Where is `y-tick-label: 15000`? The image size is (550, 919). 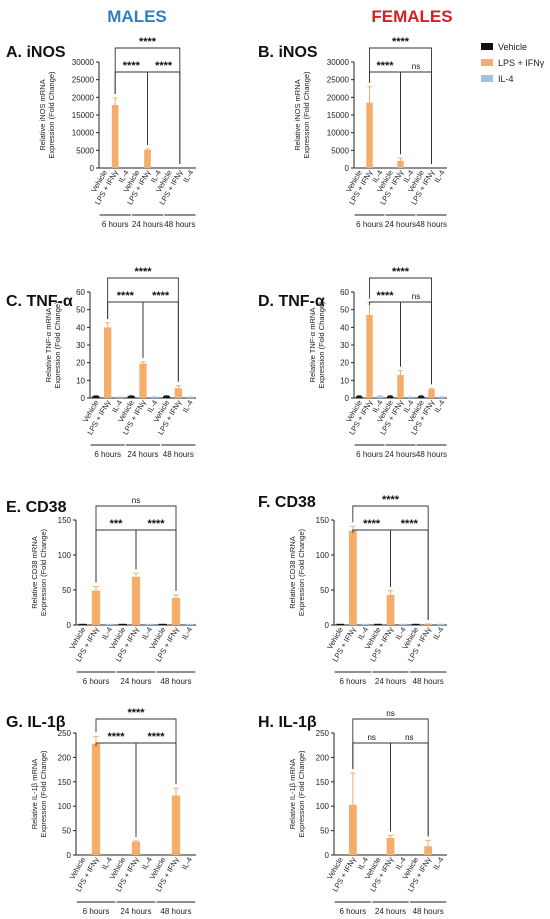 y-tick-label: 15000 is located at coordinates (83, 115).